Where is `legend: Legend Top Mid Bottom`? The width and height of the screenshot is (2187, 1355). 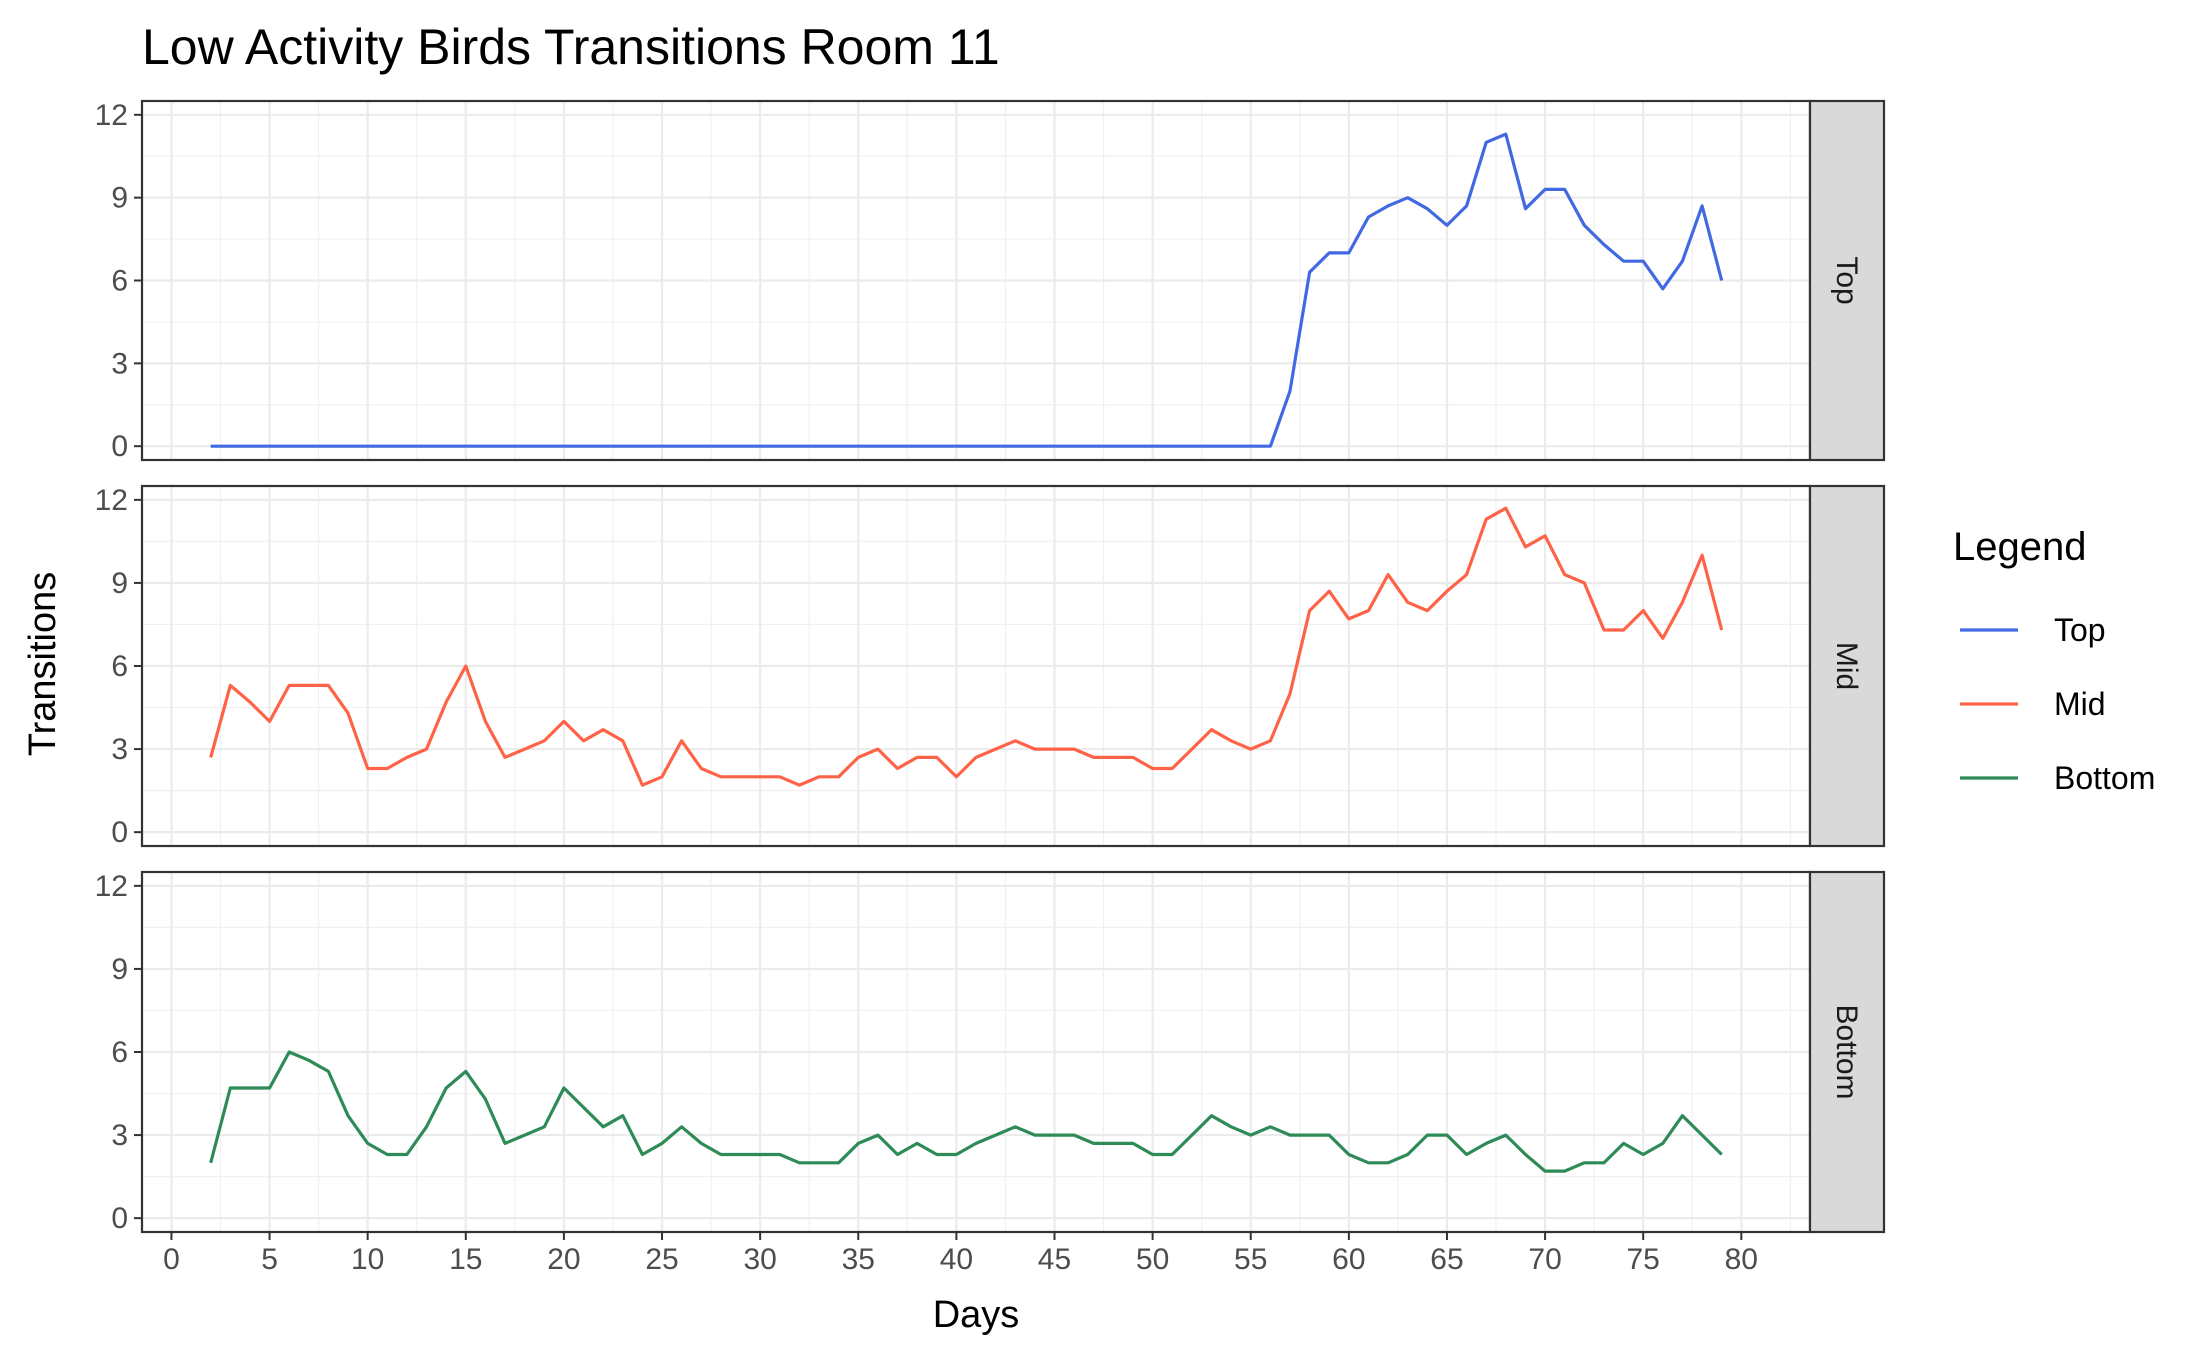
legend: Legend Top Mid Bottom is located at coordinates (2054, 660).